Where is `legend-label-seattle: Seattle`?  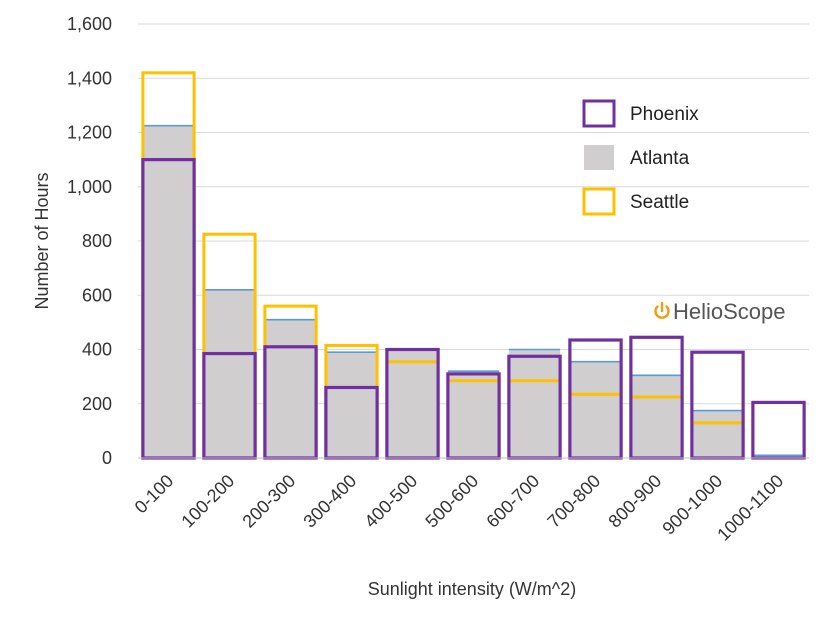
legend-label-seattle: Seattle is located at coordinates (659, 202).